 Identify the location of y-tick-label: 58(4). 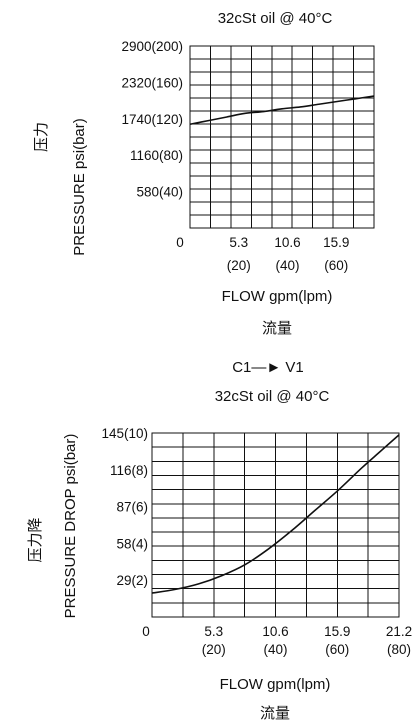
(132, 543).